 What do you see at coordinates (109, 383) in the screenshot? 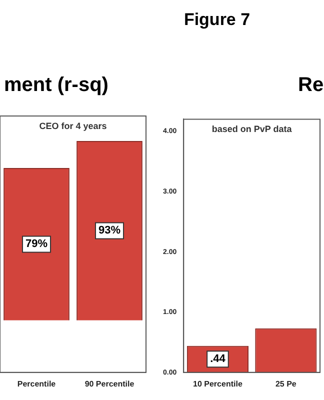
I see `x-tick-label: 90 Percentile` at bounding box center [109, 383].